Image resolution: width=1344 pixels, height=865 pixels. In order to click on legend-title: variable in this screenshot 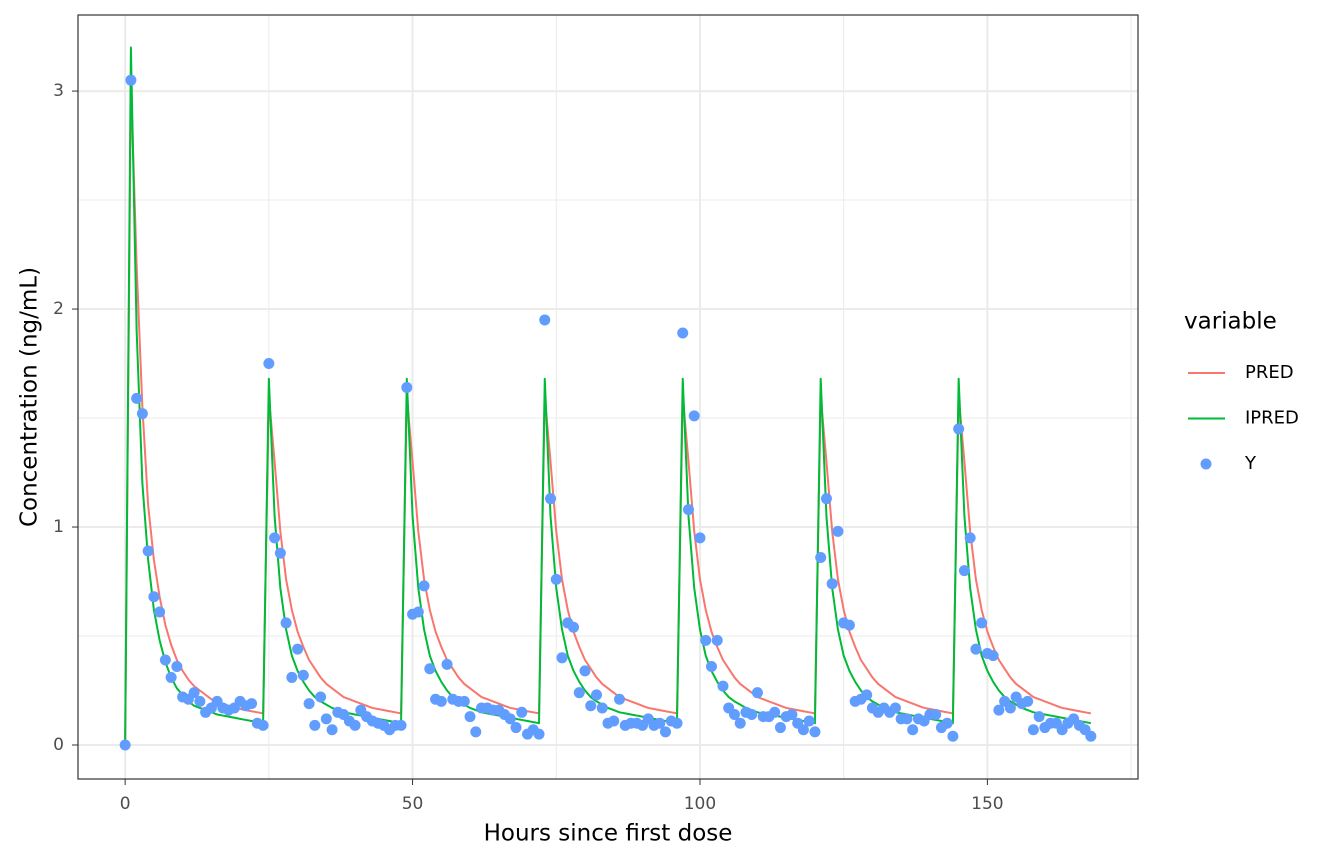, I will do `click(1230, 322)`.